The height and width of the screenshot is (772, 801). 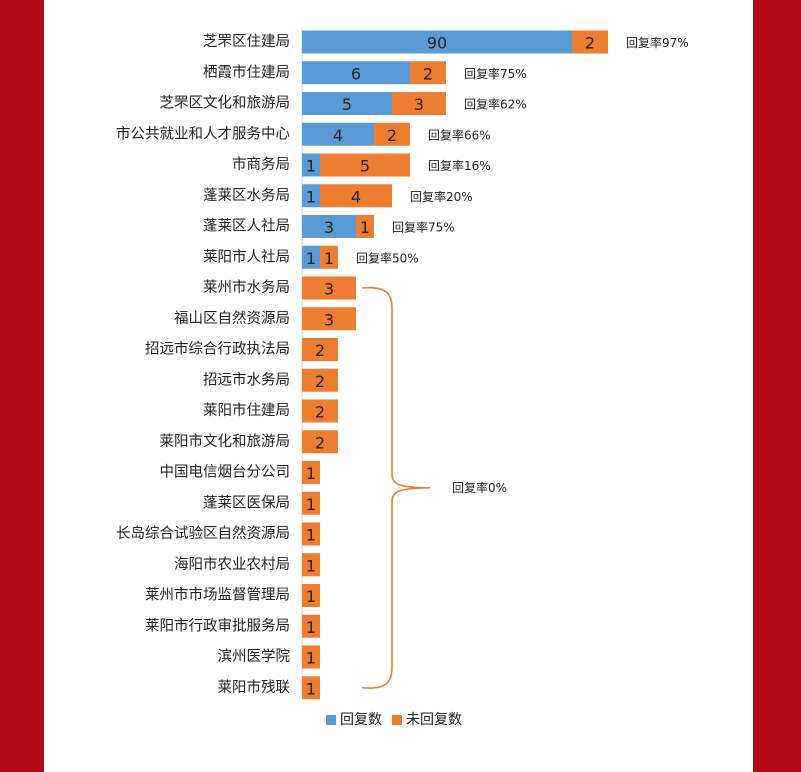 I want to click on group-reply-rate-label: 回复率0%, so click(x=479, y=487).